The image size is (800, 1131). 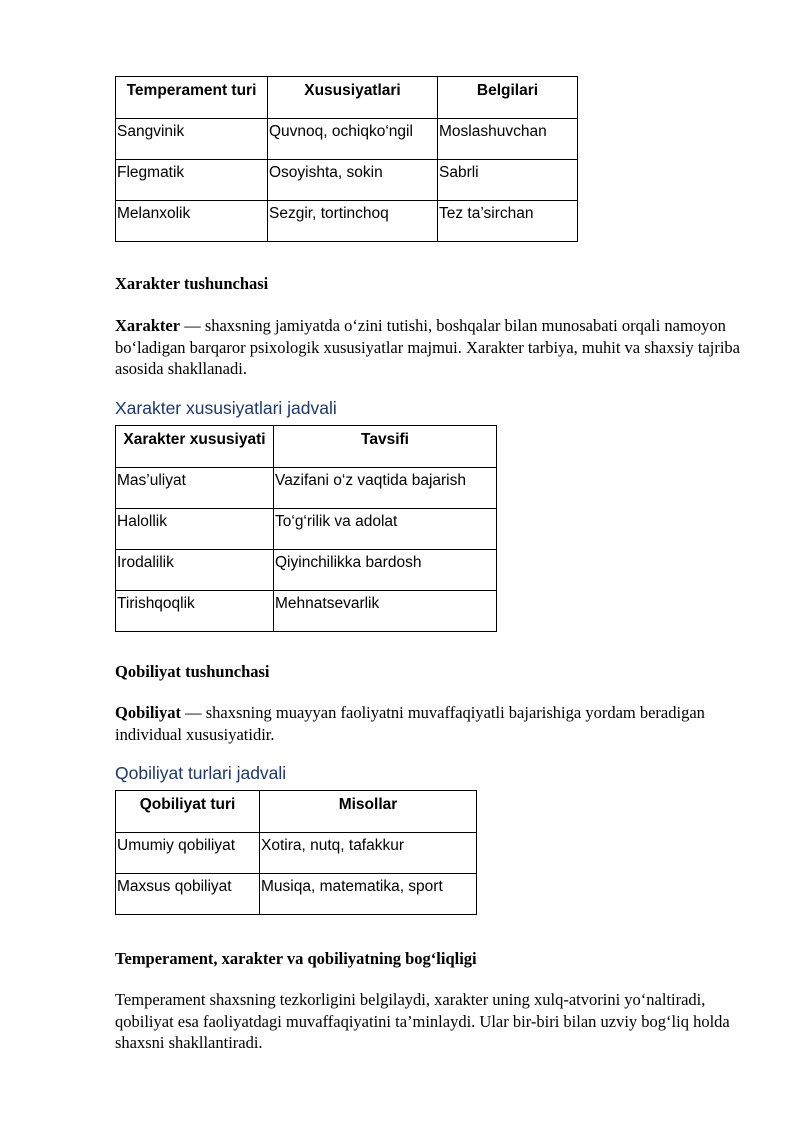 I want to click on term: Qobiliyat, so click(x=148, y=712).